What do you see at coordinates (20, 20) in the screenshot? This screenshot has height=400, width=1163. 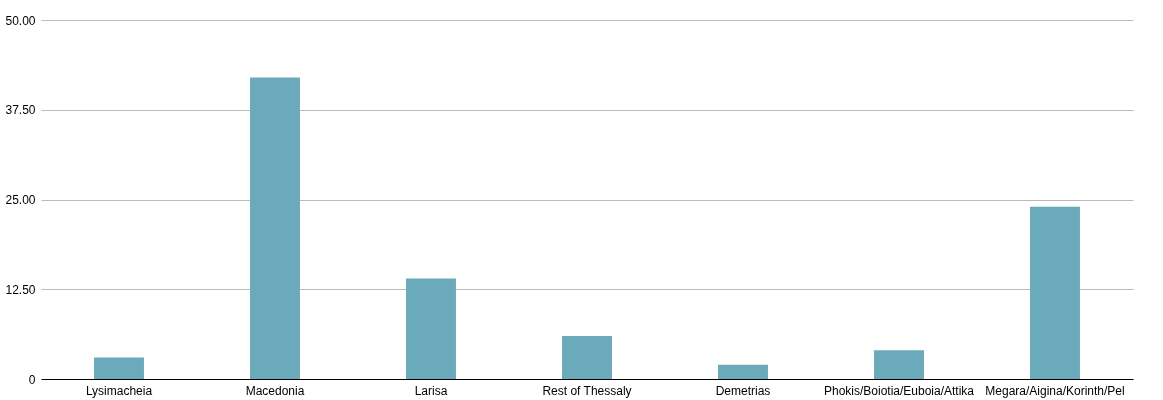 I see `y-tick-label: 50.00` at bounding box center [20, 20].